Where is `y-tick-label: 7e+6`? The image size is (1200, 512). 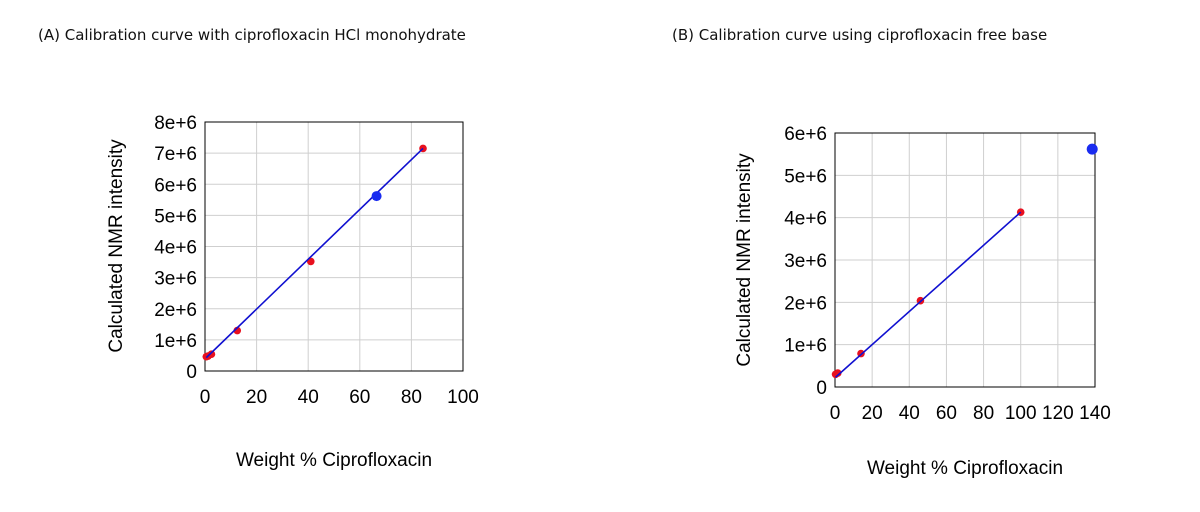
y-tick-label: 7e+6 is located at coordinates (175, 154).